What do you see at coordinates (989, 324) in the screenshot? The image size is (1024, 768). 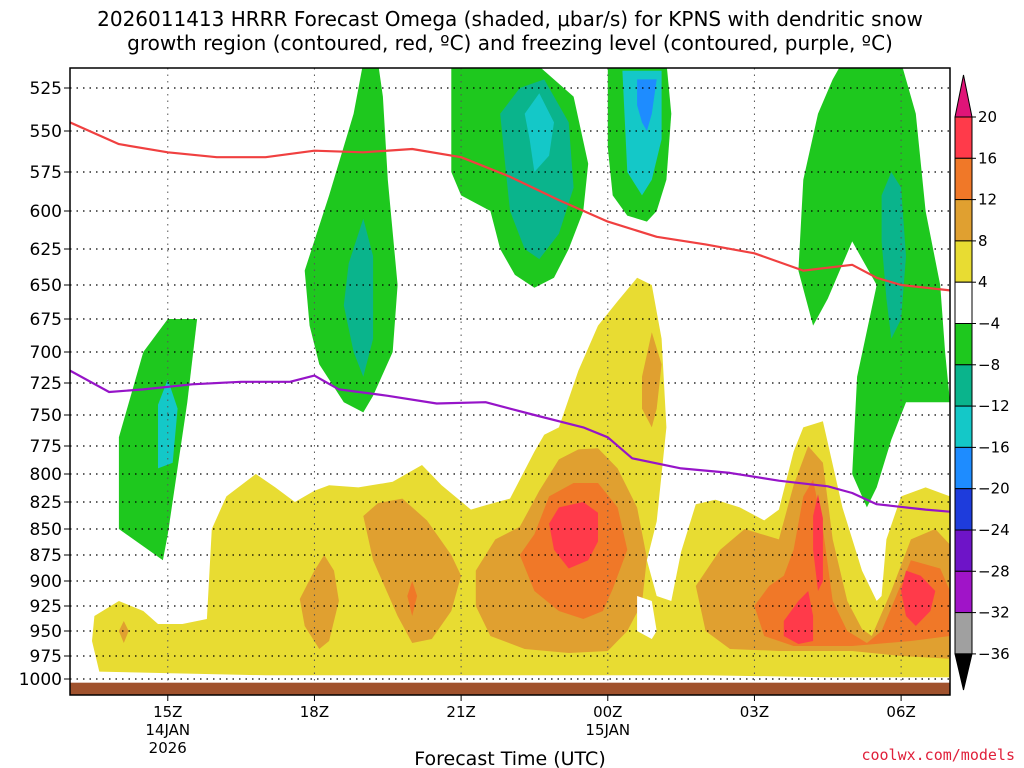 I see `colorbar-label-5: −4` at bounding box center [989, 324].